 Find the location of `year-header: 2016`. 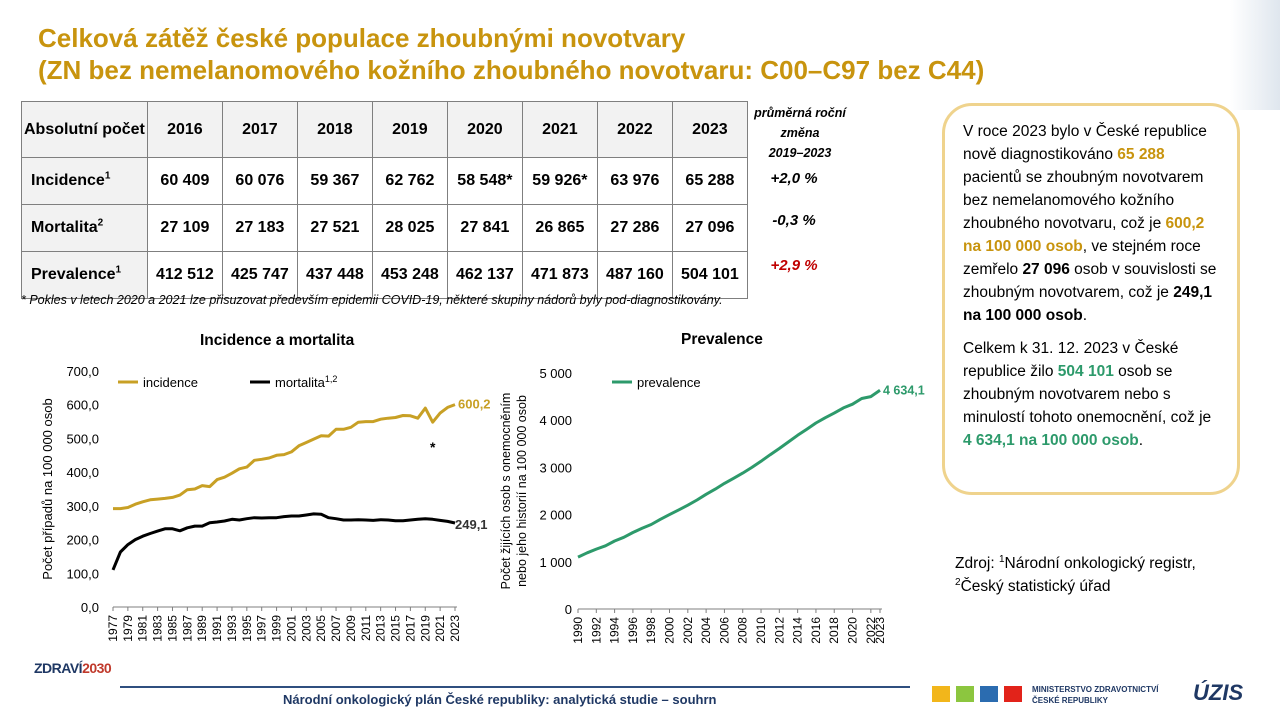

year-header: 2016 is located at coordinates (184, 129).